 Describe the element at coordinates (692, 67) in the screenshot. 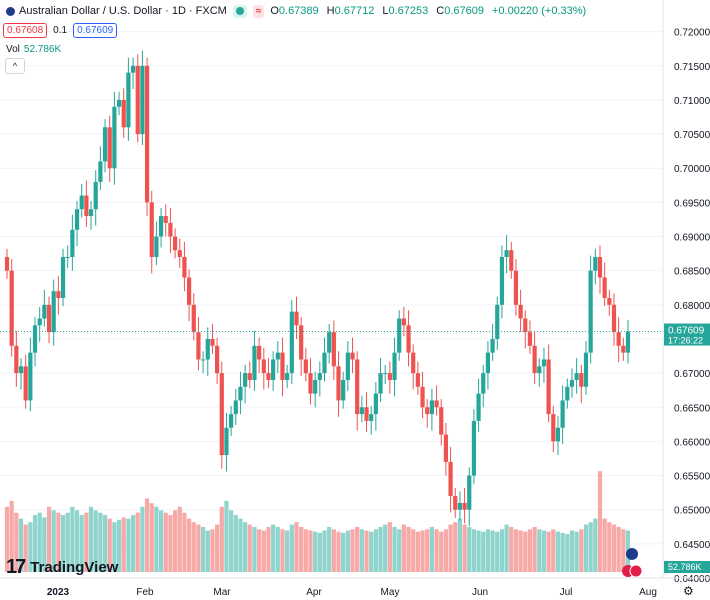

I see `y-tick-label: 0.71500` at that location.